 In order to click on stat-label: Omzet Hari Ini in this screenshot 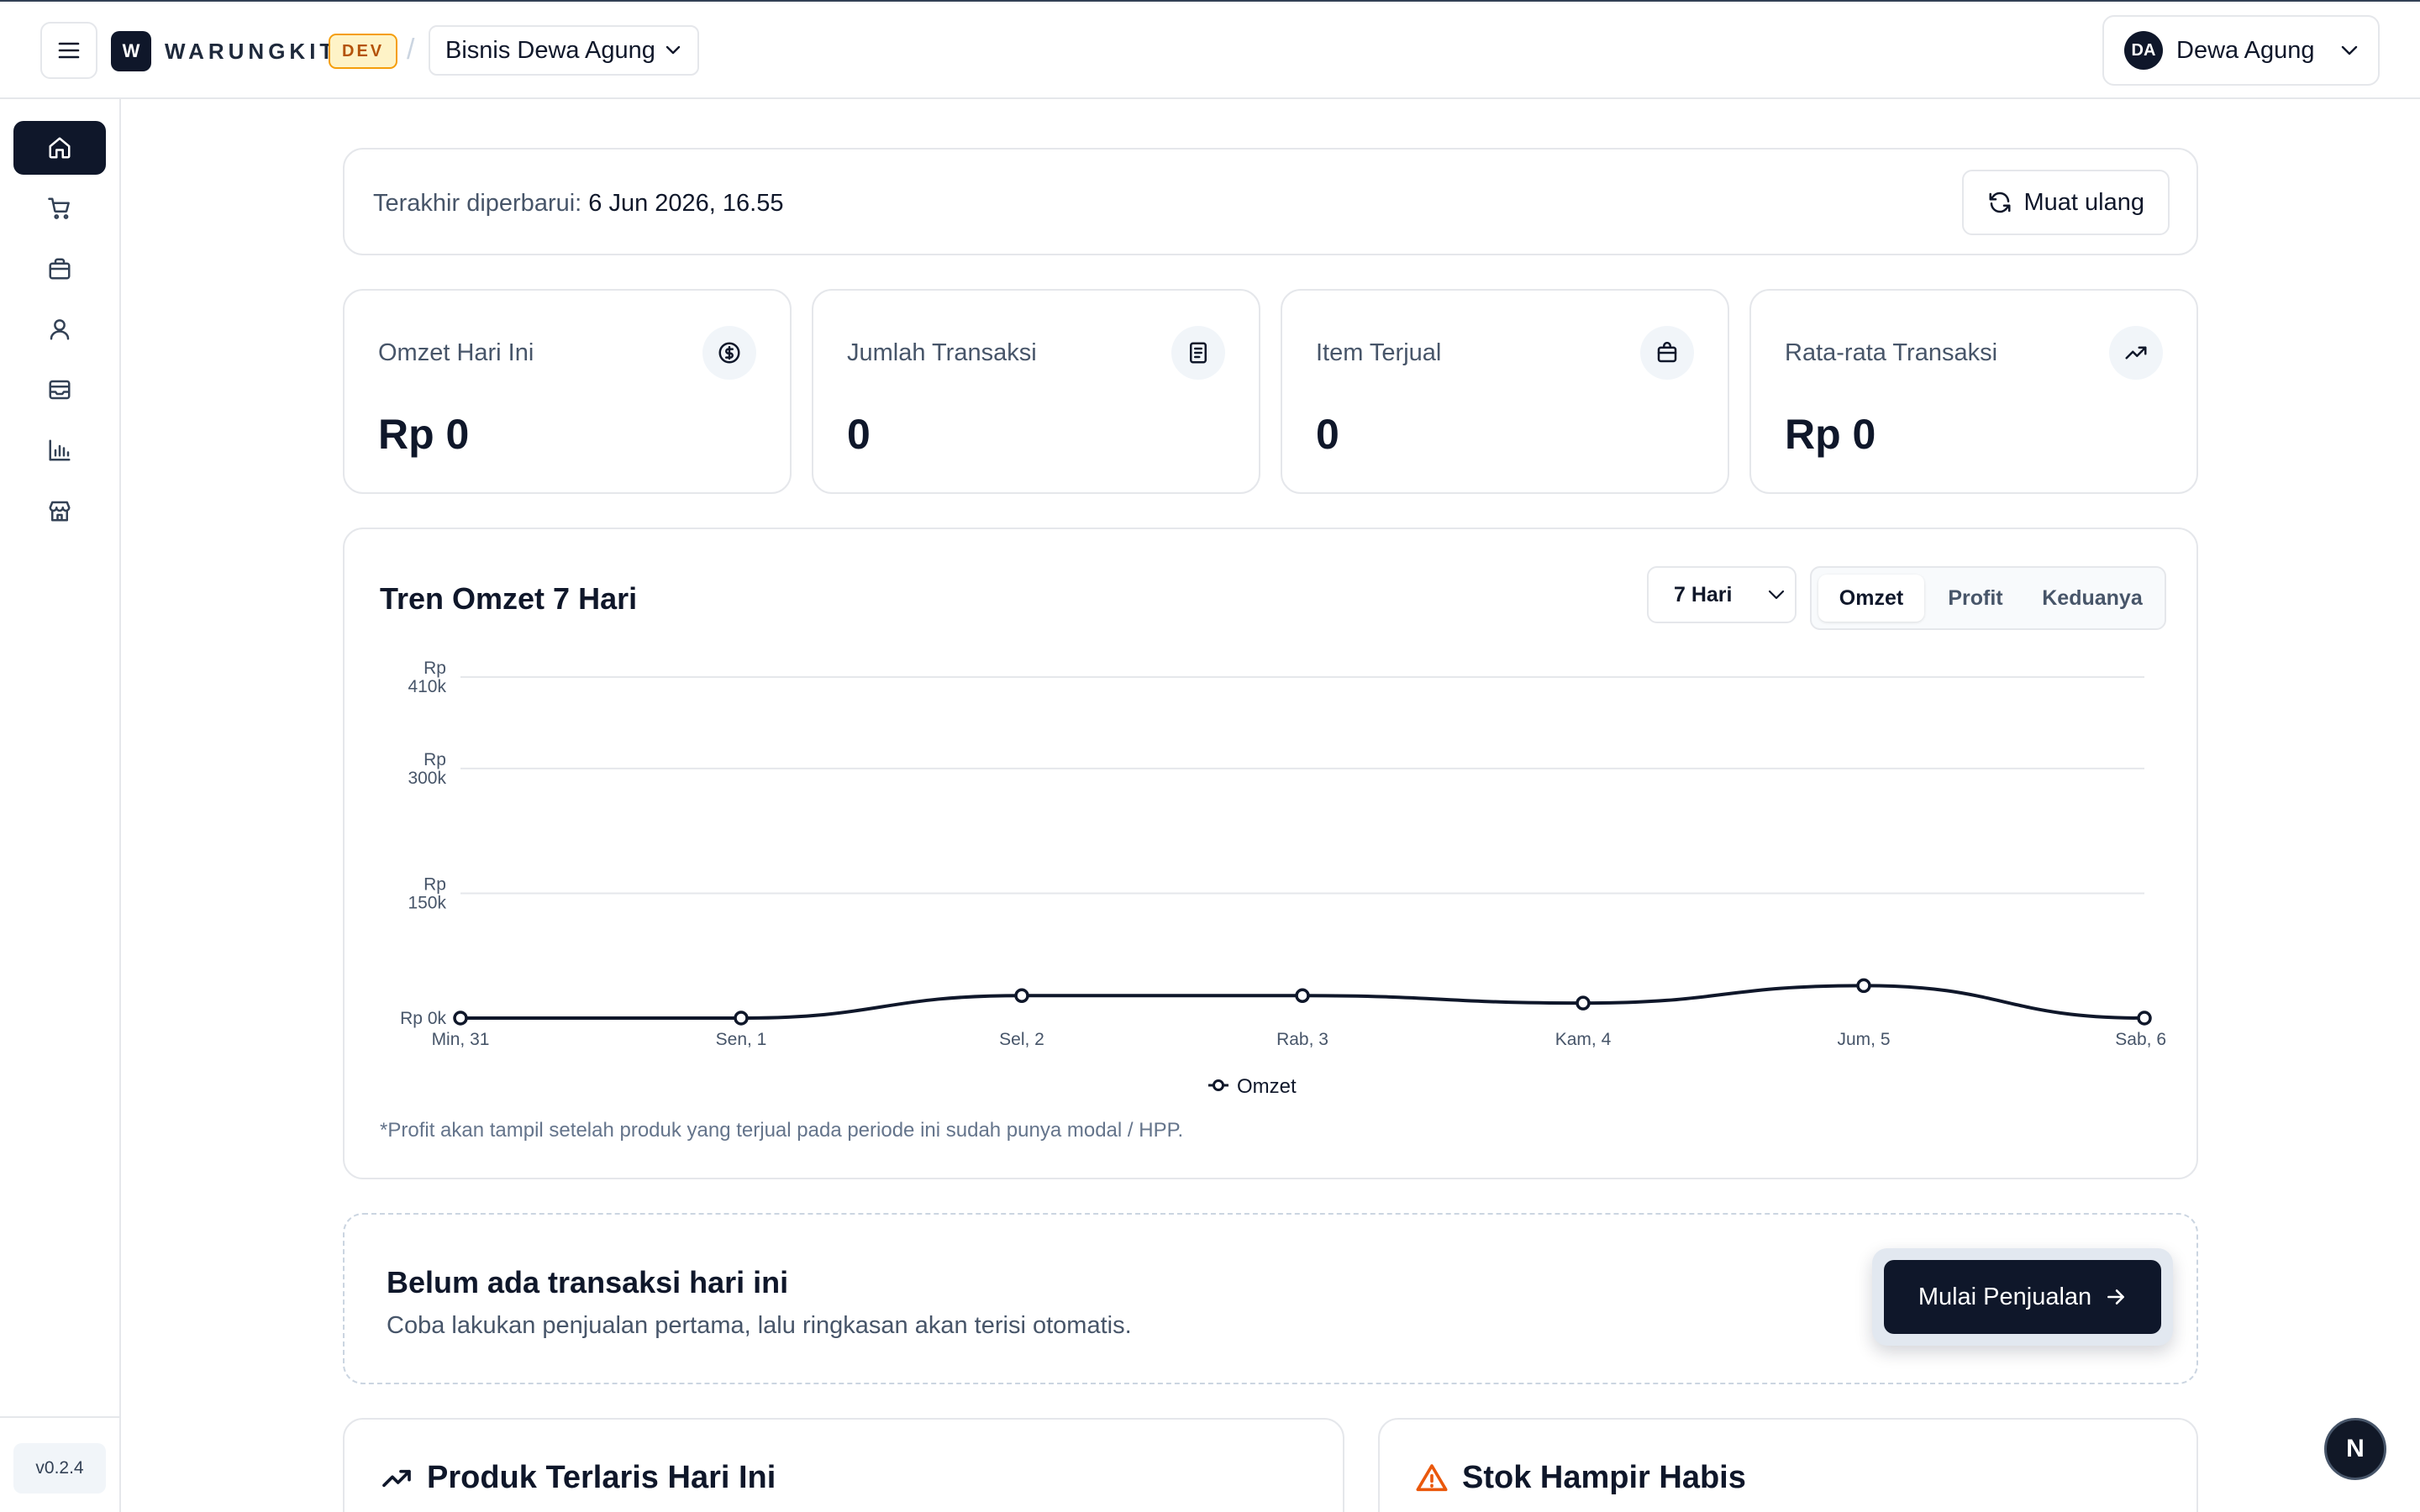, I will do `click(456, 352)`.